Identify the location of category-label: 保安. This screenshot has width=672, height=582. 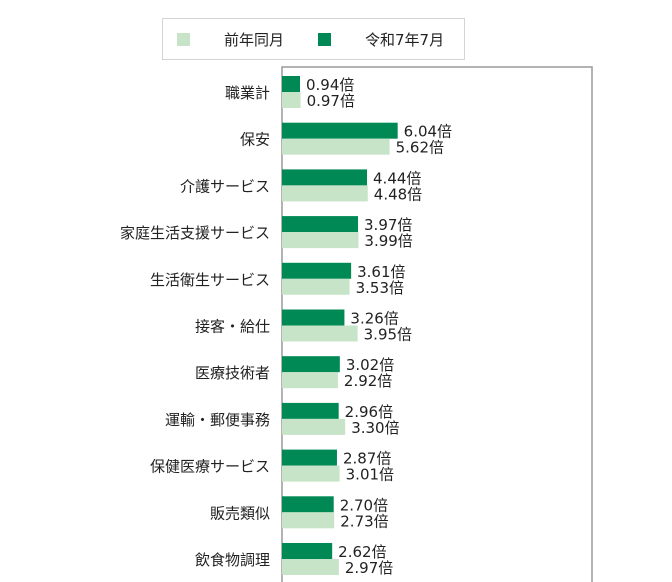
(255, 140).